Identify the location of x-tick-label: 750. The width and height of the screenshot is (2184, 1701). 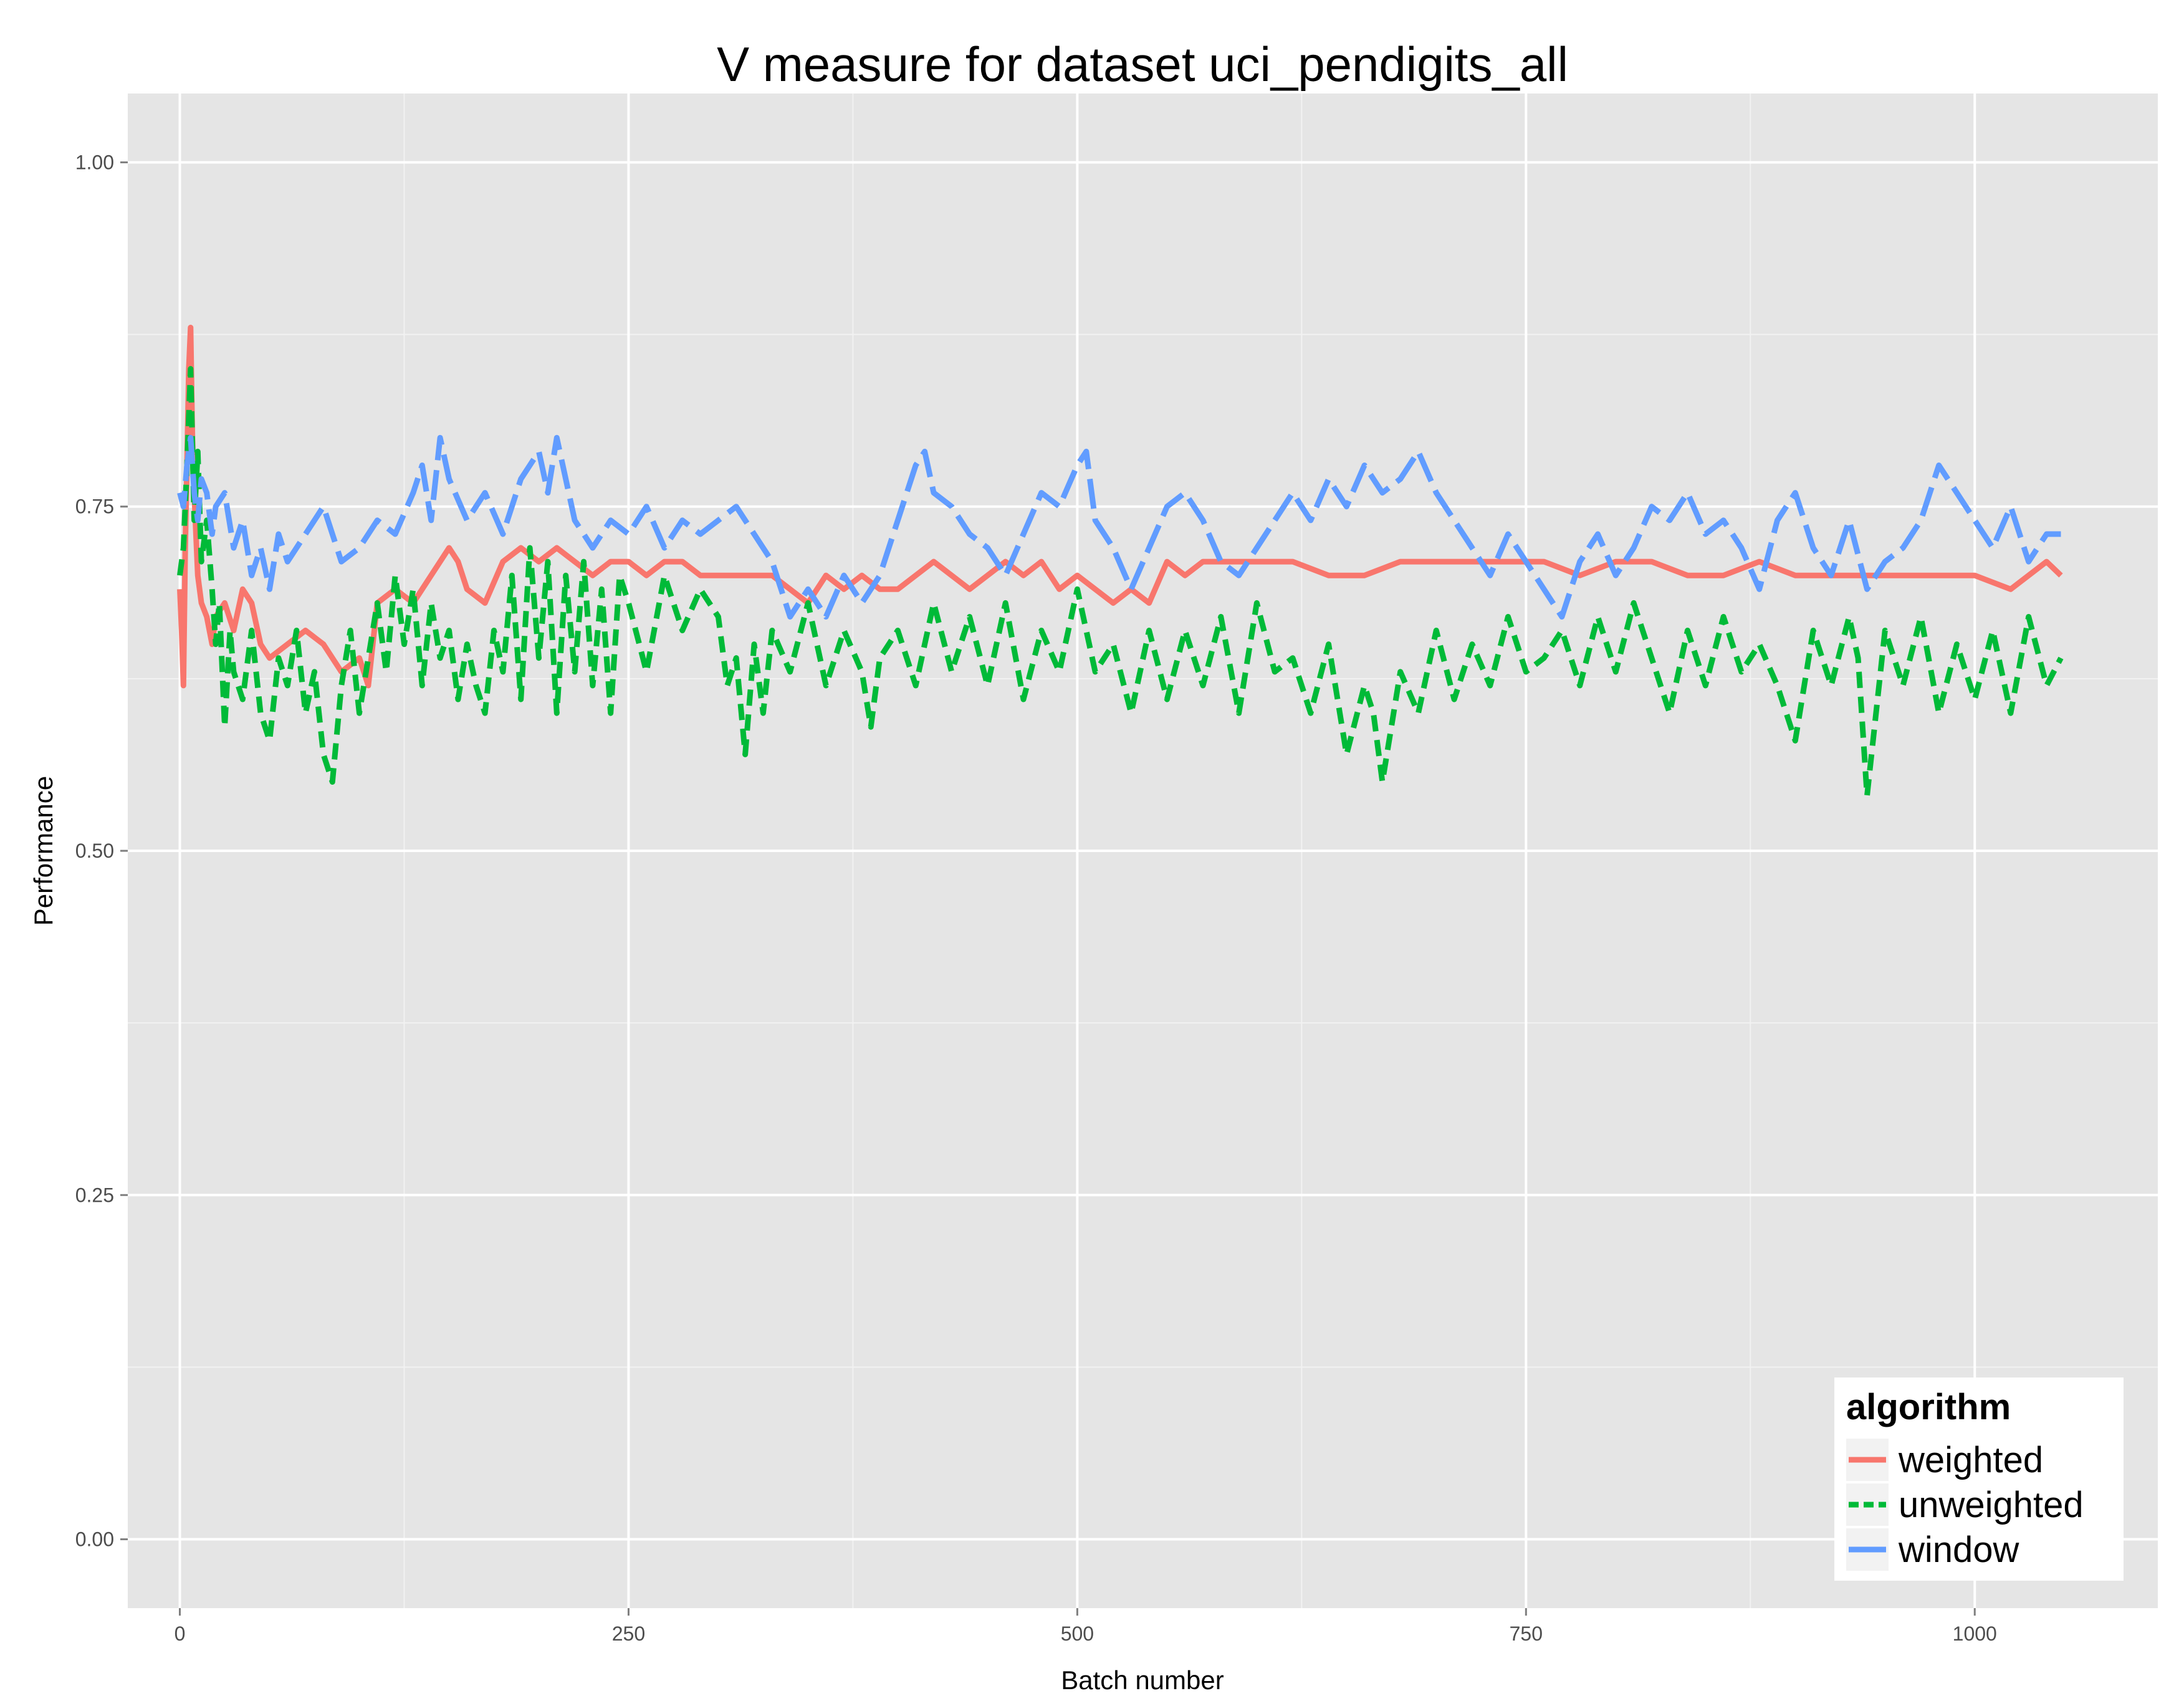
(1527, 1633).